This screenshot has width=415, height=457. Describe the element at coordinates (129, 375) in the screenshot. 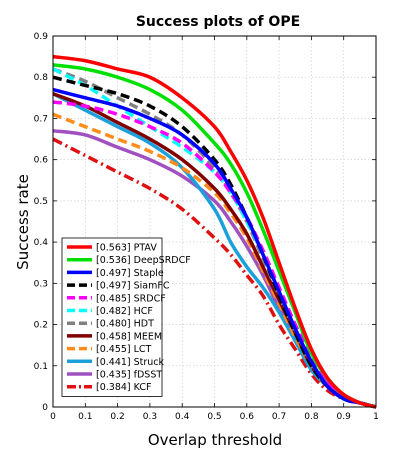

I see `legend-label-fdsst: [0.435] fDSST` at that location.